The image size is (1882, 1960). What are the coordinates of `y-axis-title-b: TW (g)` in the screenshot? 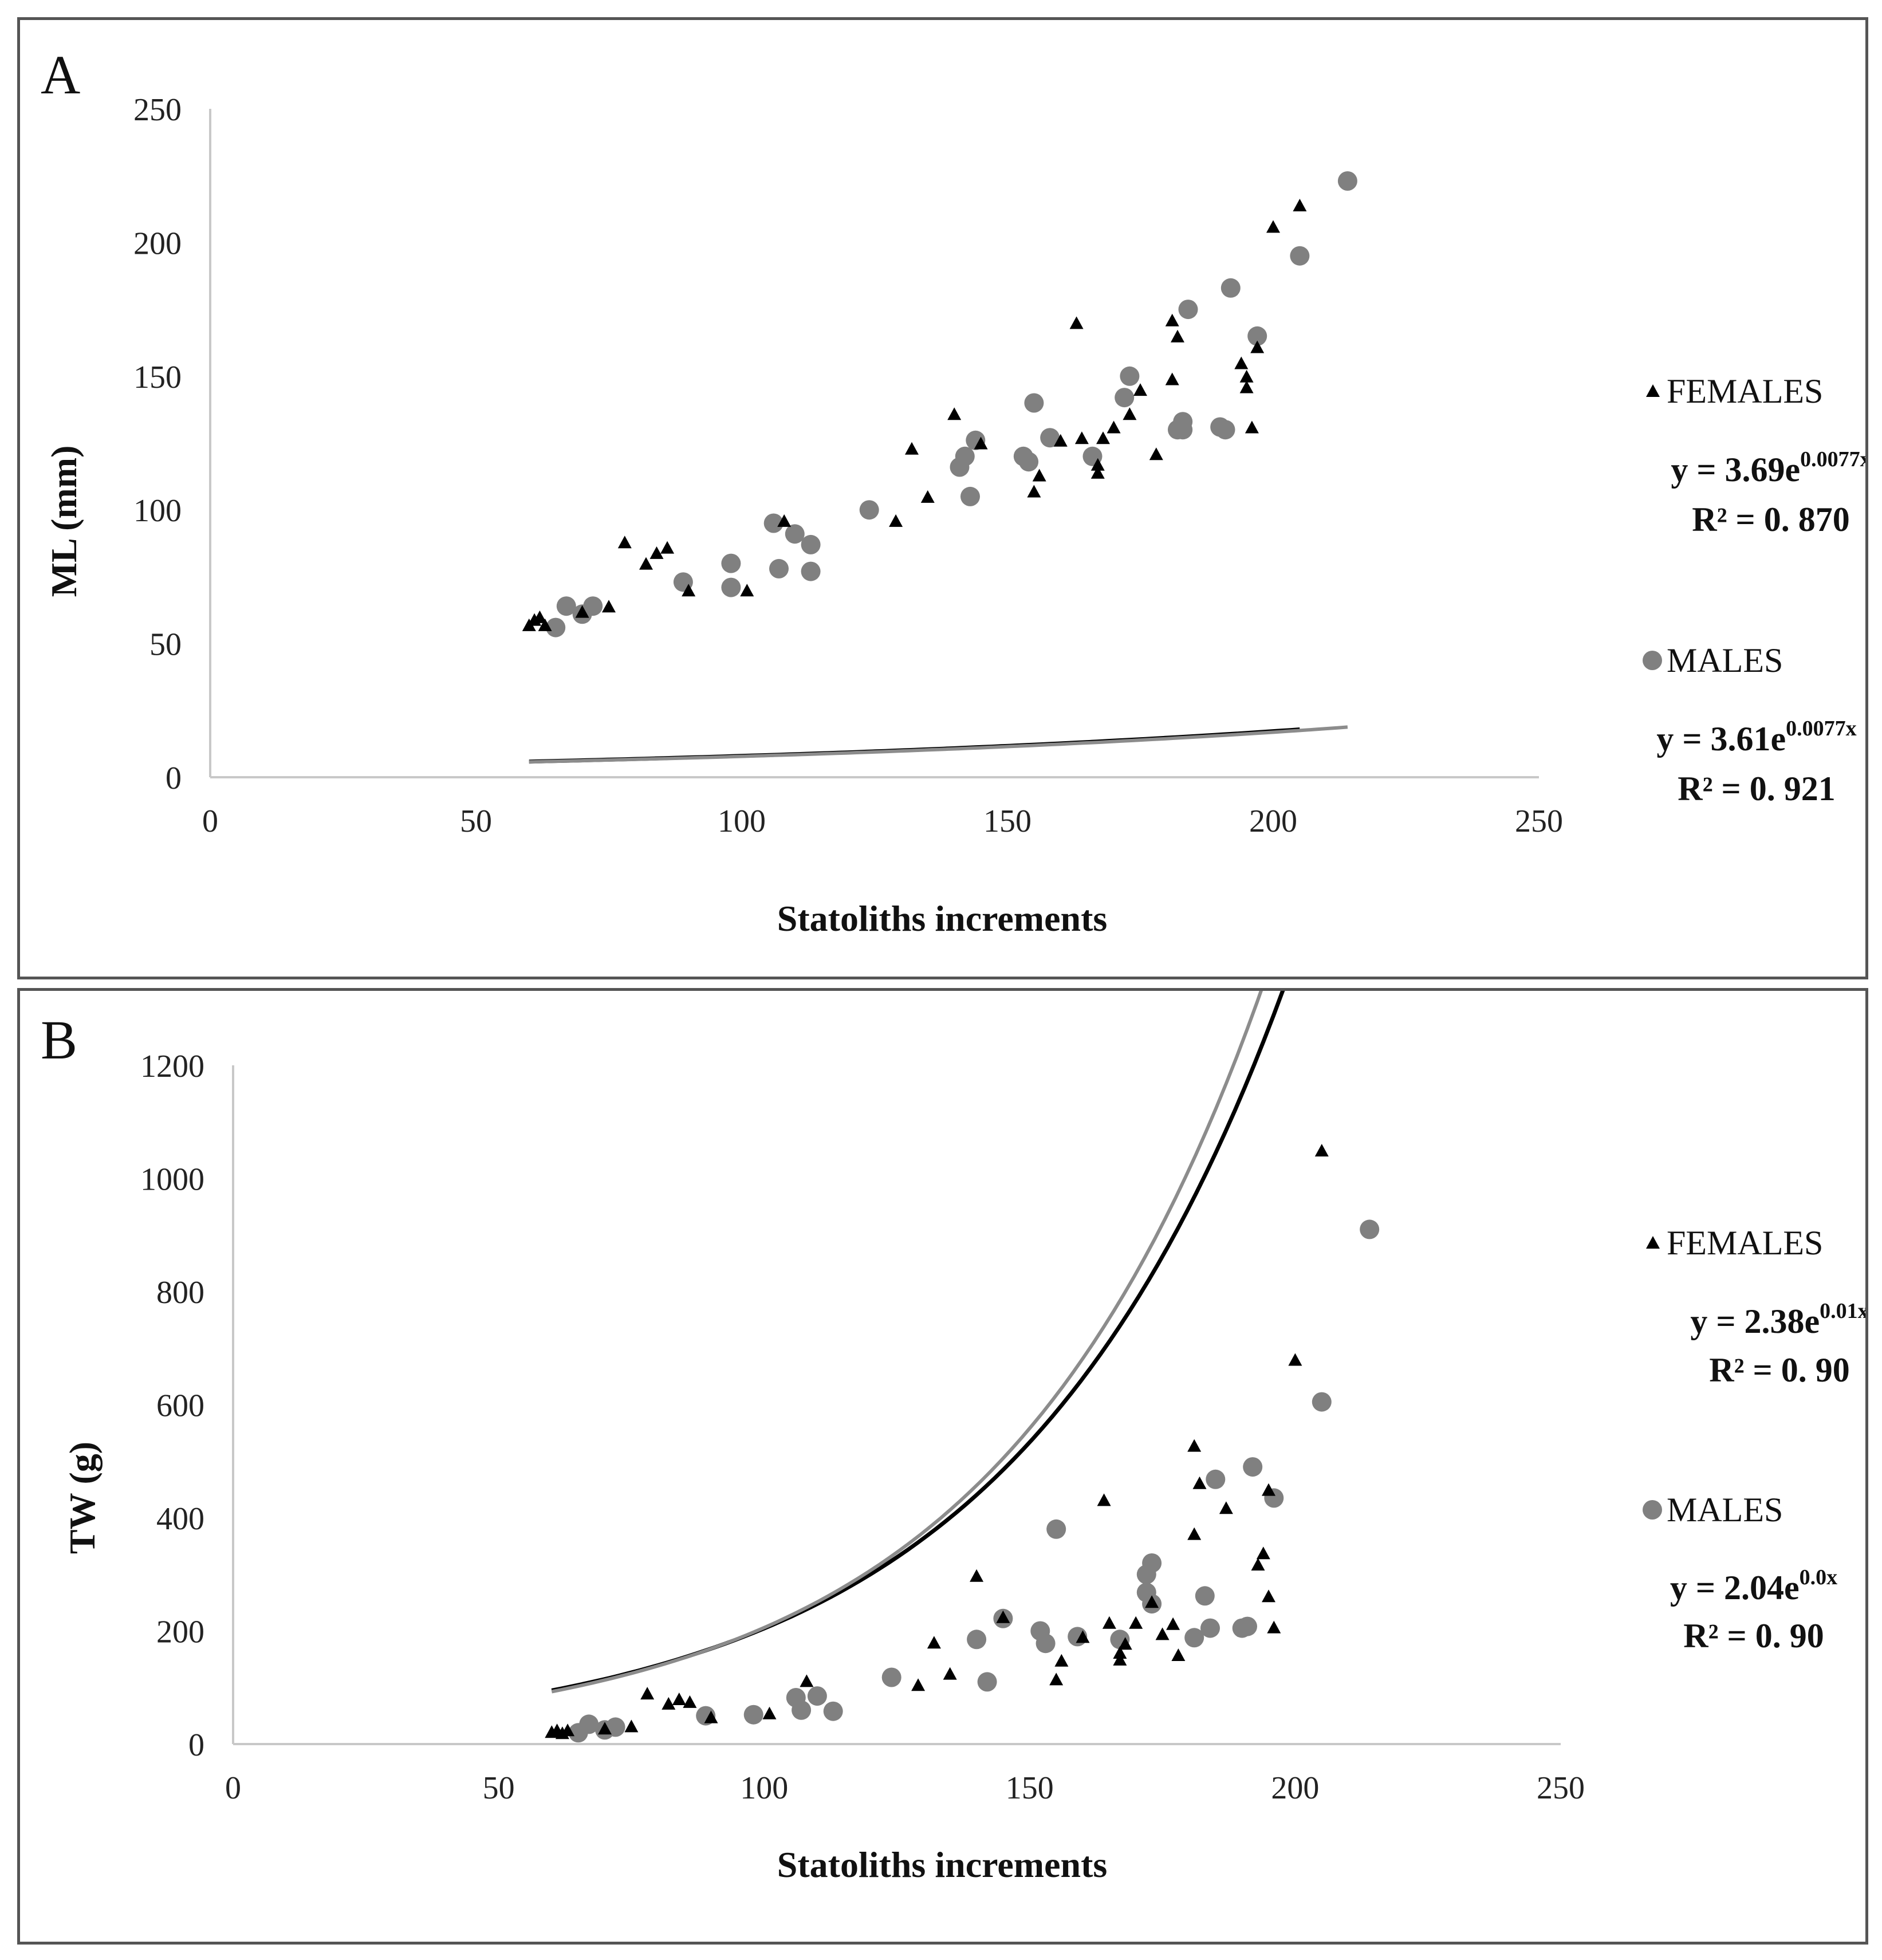 It's located at (82, 1498).